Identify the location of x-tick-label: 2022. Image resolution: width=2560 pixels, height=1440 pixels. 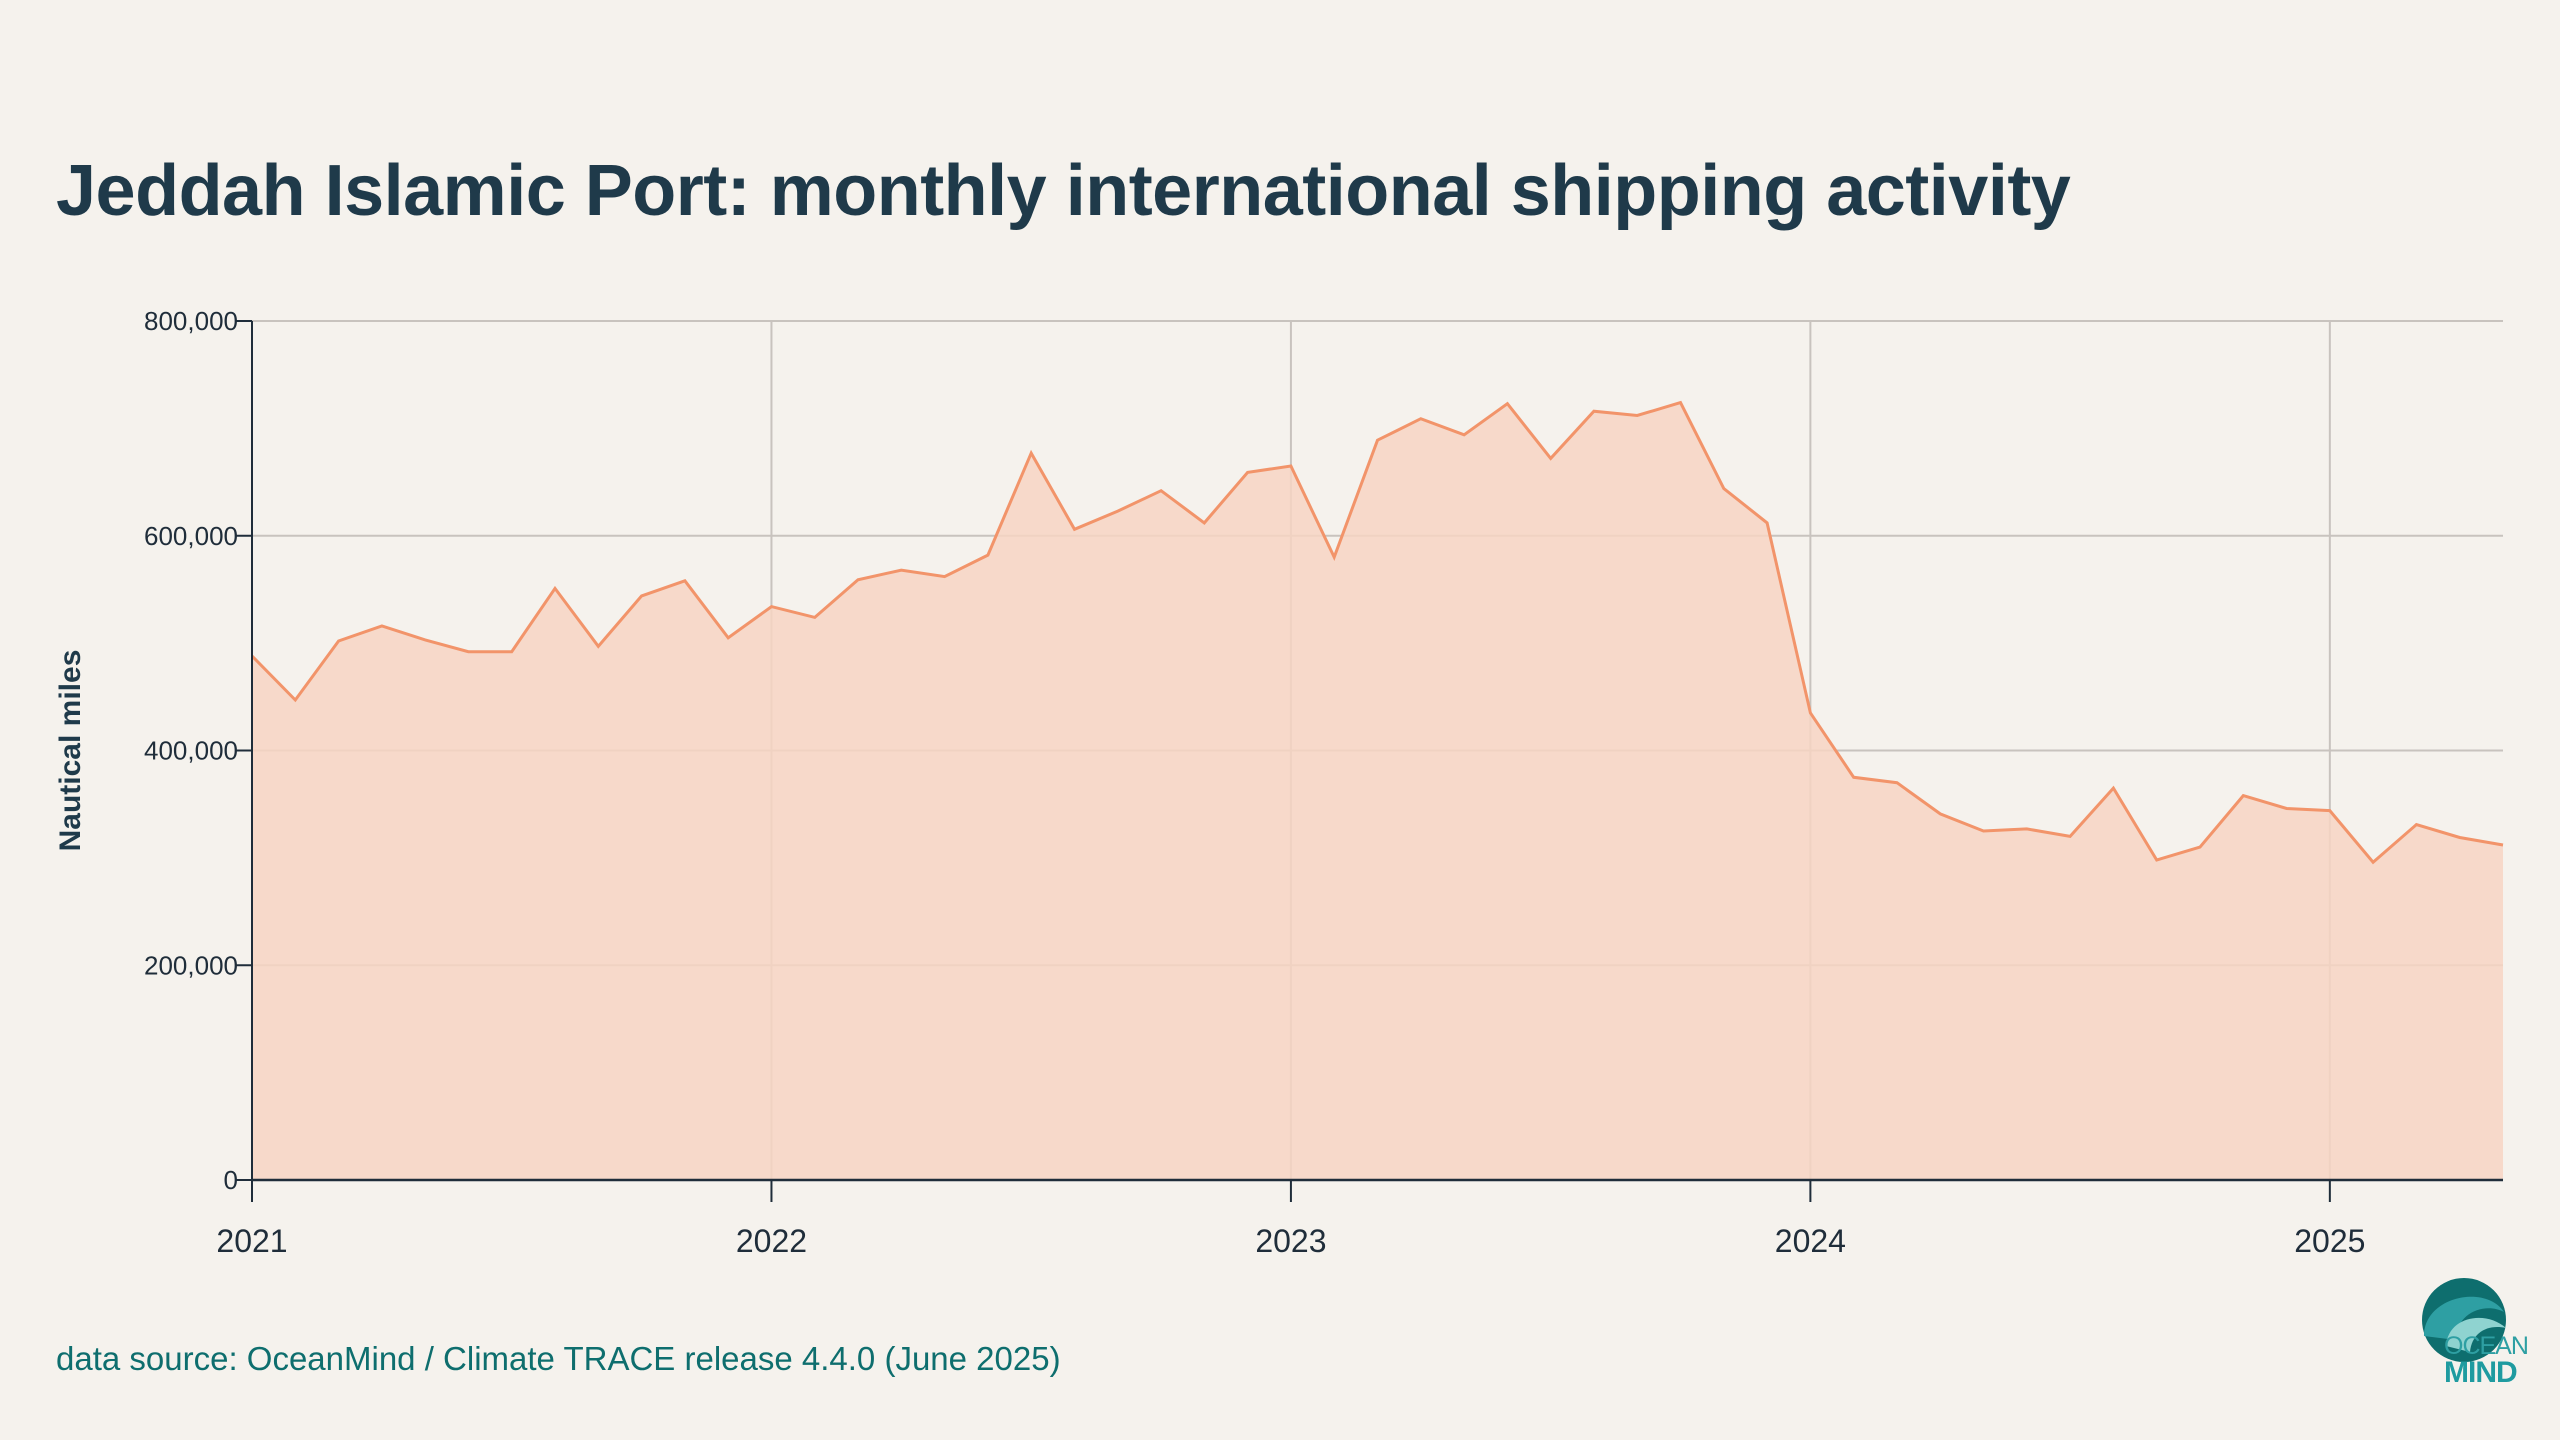
(771, 1241).